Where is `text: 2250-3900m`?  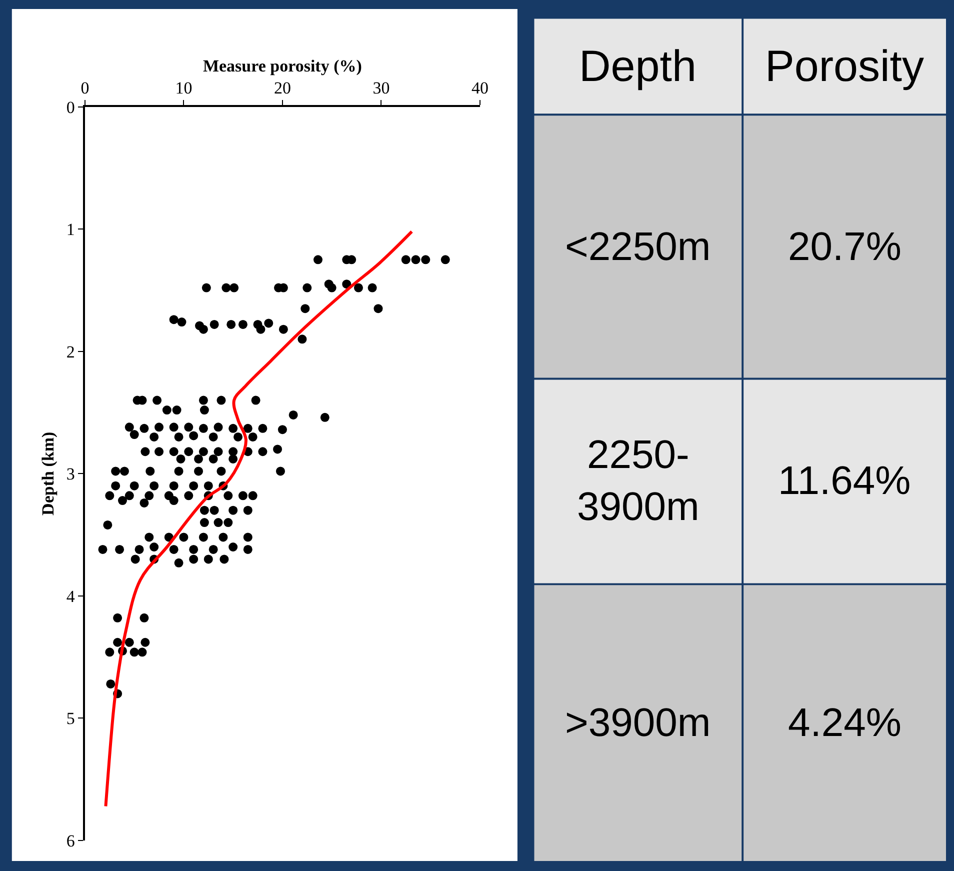 text: 2250-3900m is located at coordinates (638, 481).